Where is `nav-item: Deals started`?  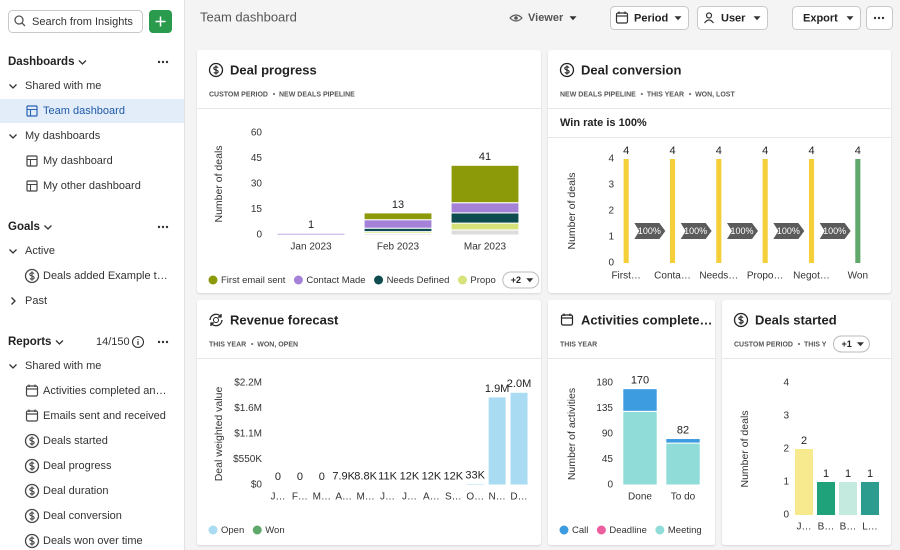
nav-item: Deals started is located at coordinates (75, 441).